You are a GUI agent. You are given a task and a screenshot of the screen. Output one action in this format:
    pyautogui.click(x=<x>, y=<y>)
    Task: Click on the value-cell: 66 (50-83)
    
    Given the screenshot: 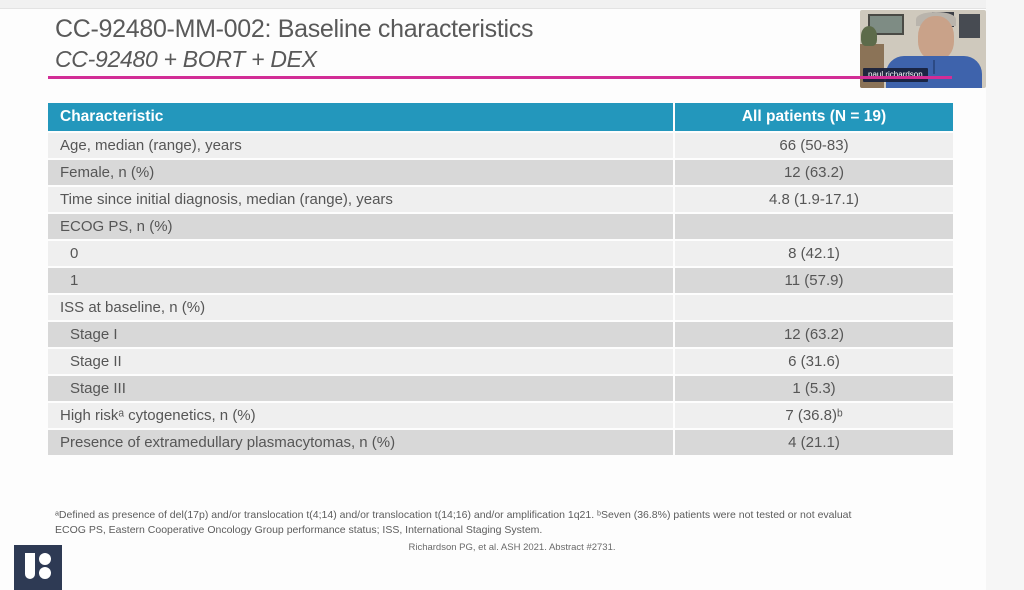 What is the action you would take?
    pyautogui.click(x=814, y=145)
    